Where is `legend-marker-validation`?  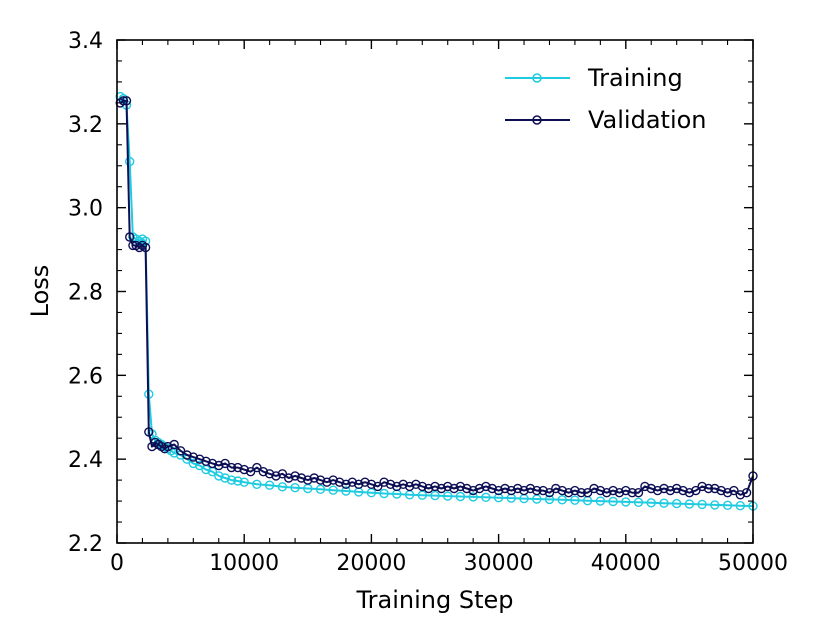
legend-marker-validation is located at coordinates (537, 120).